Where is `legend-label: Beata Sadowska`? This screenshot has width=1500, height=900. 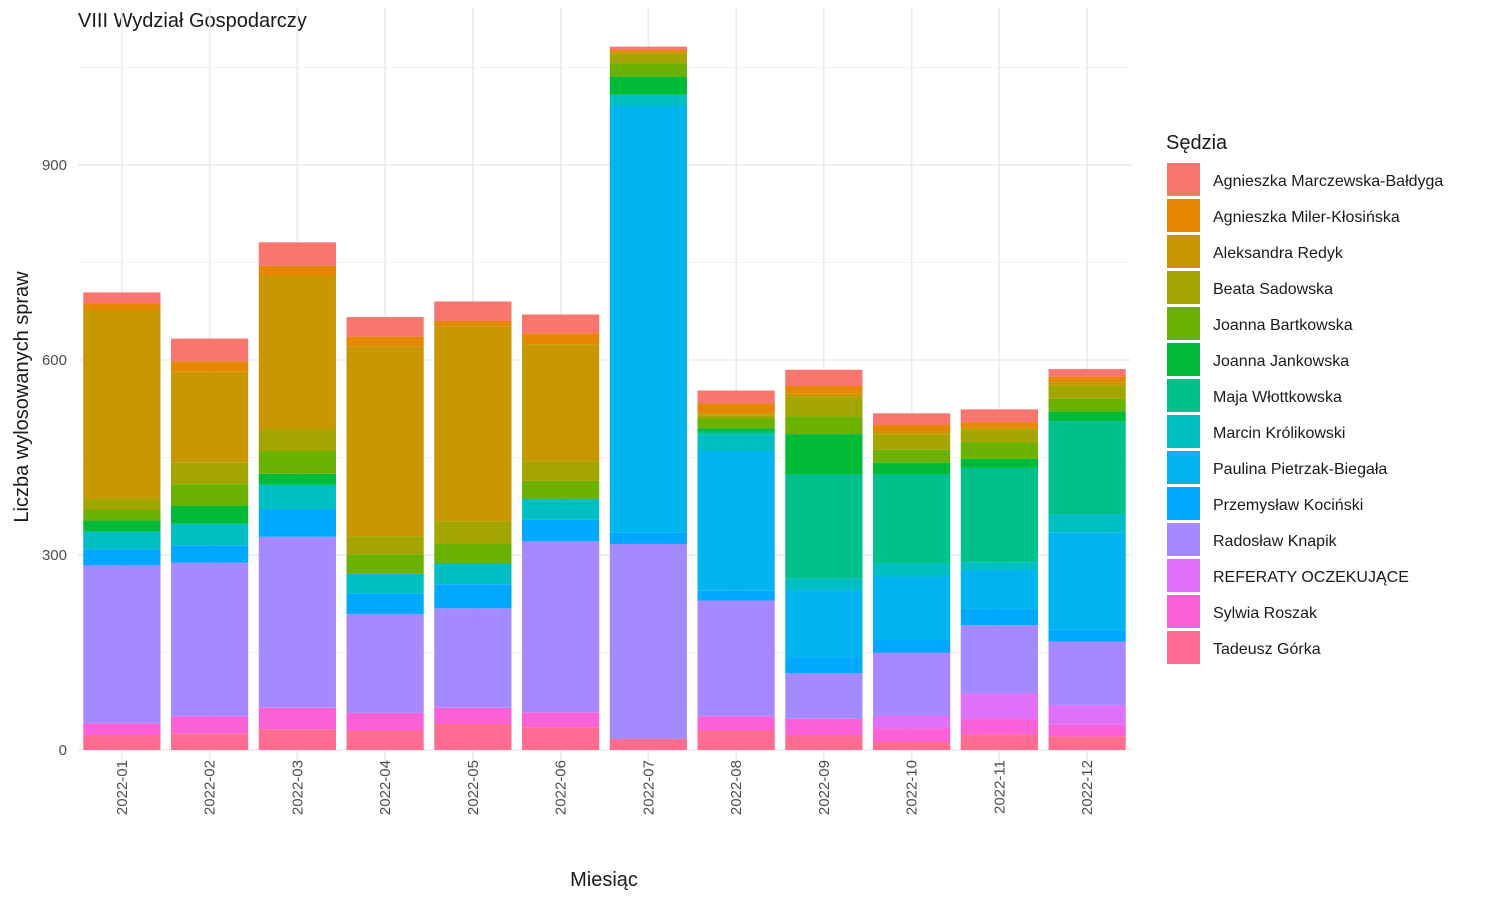 legend-label: Beata Sadowska is located at coordinates (1273, 289).